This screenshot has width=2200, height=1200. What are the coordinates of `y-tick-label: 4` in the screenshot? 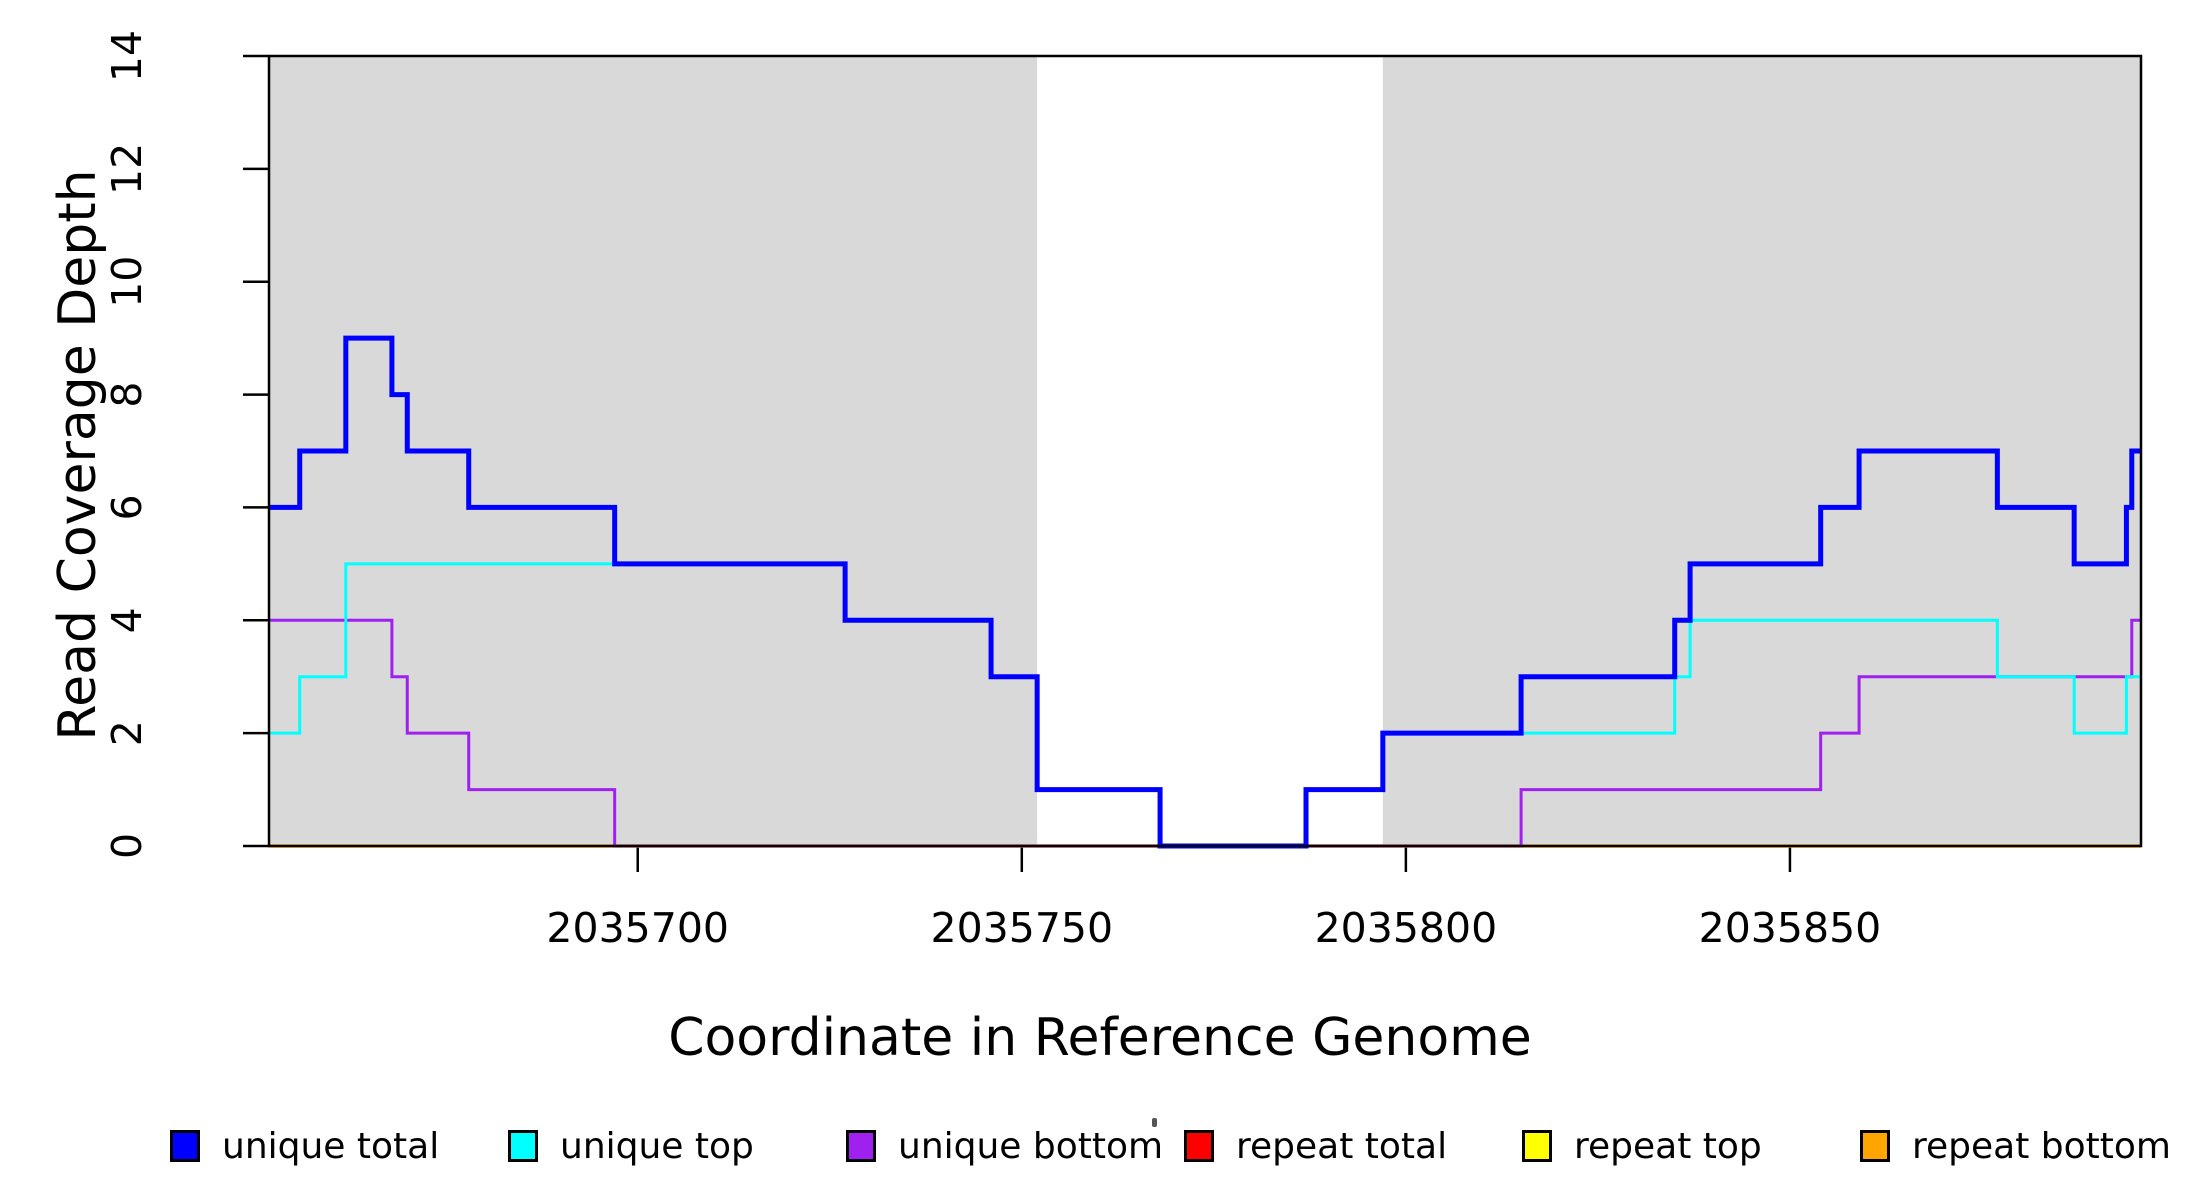 It's located at (127, 620).